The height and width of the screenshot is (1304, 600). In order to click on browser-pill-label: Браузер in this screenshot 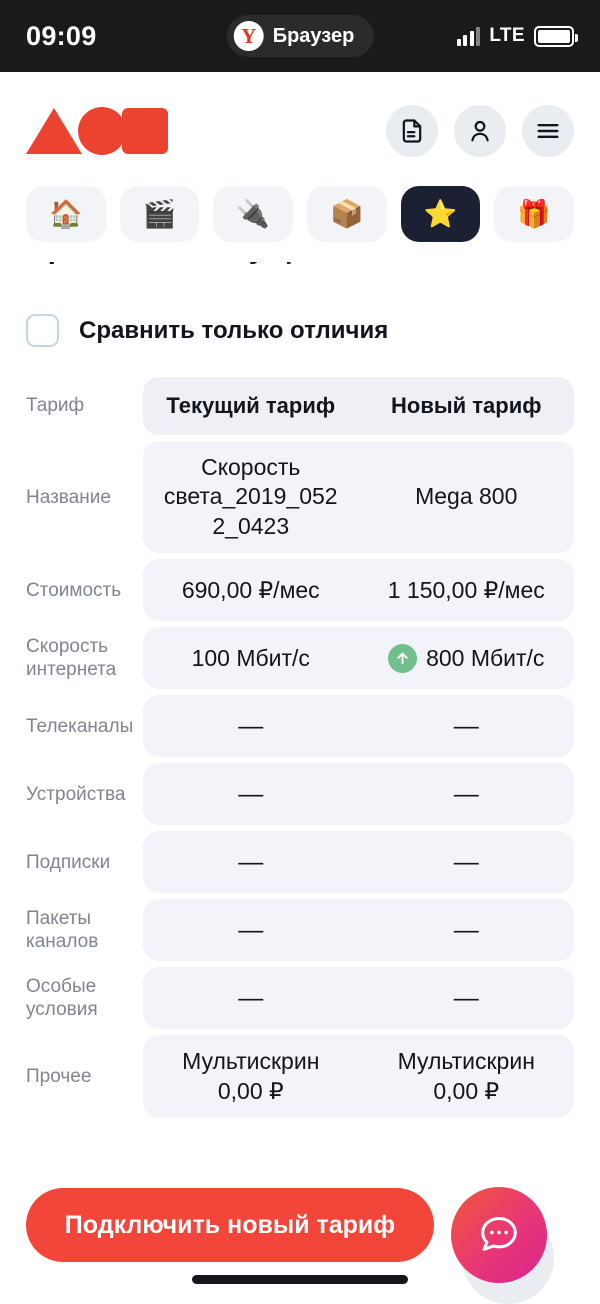, I will do `click(313, 35)`.